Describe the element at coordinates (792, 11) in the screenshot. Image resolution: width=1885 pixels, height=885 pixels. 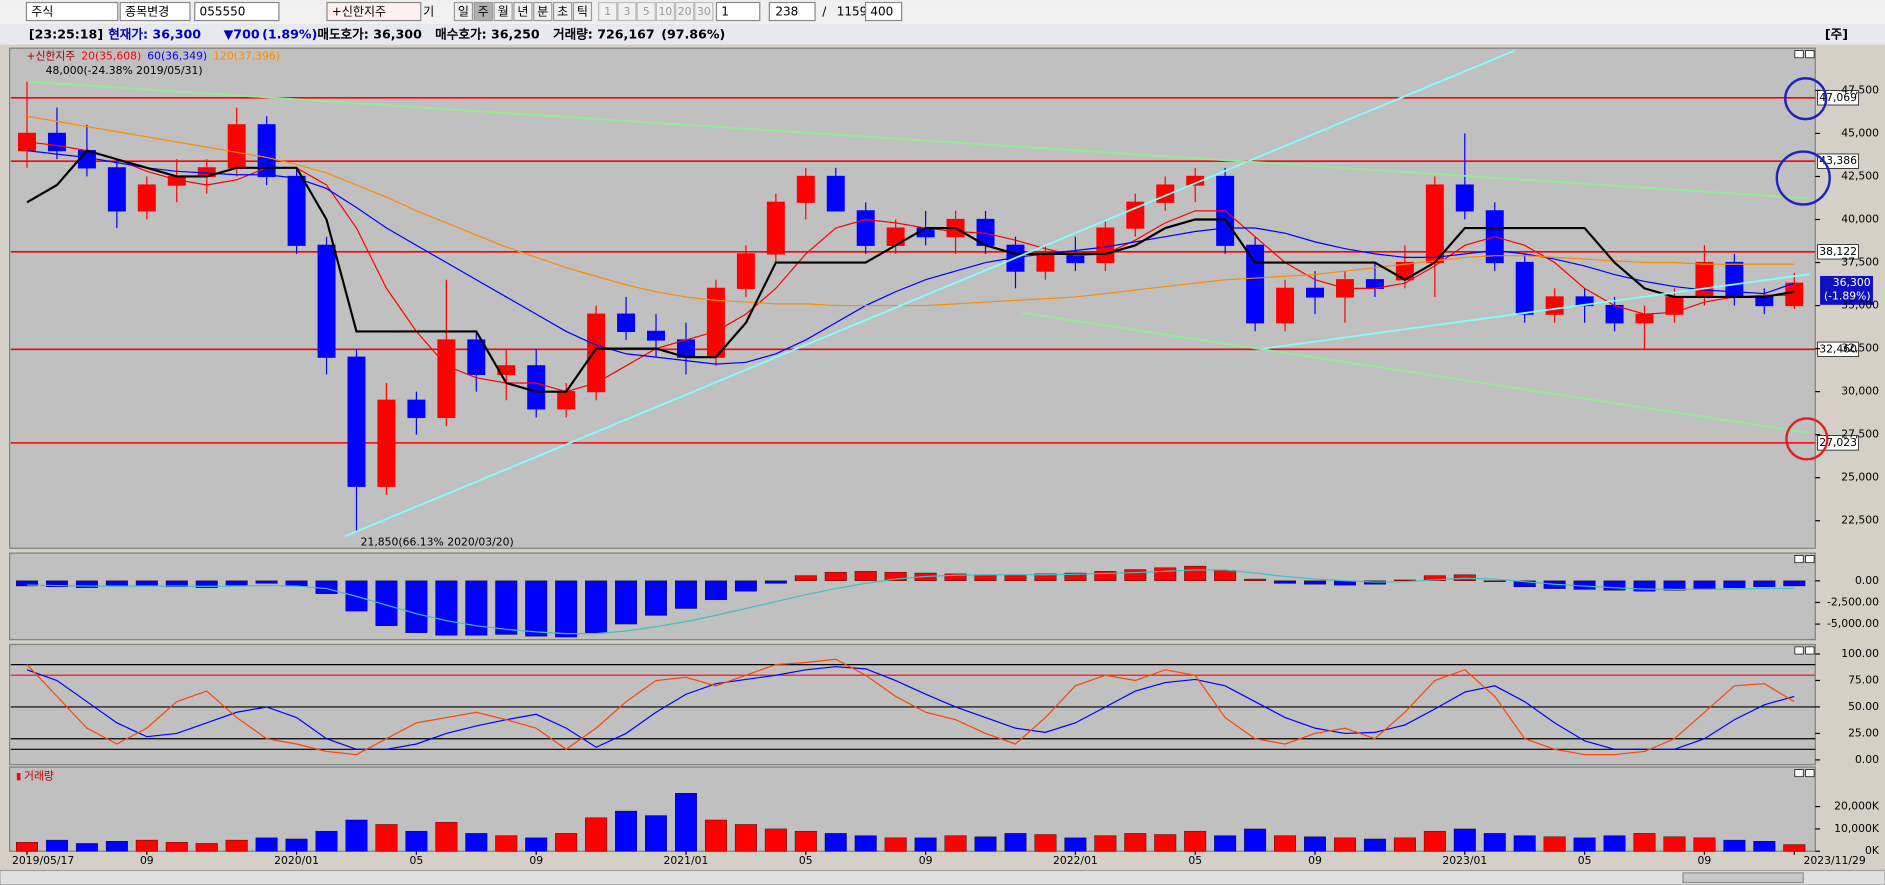
I see `count-input` at that location.